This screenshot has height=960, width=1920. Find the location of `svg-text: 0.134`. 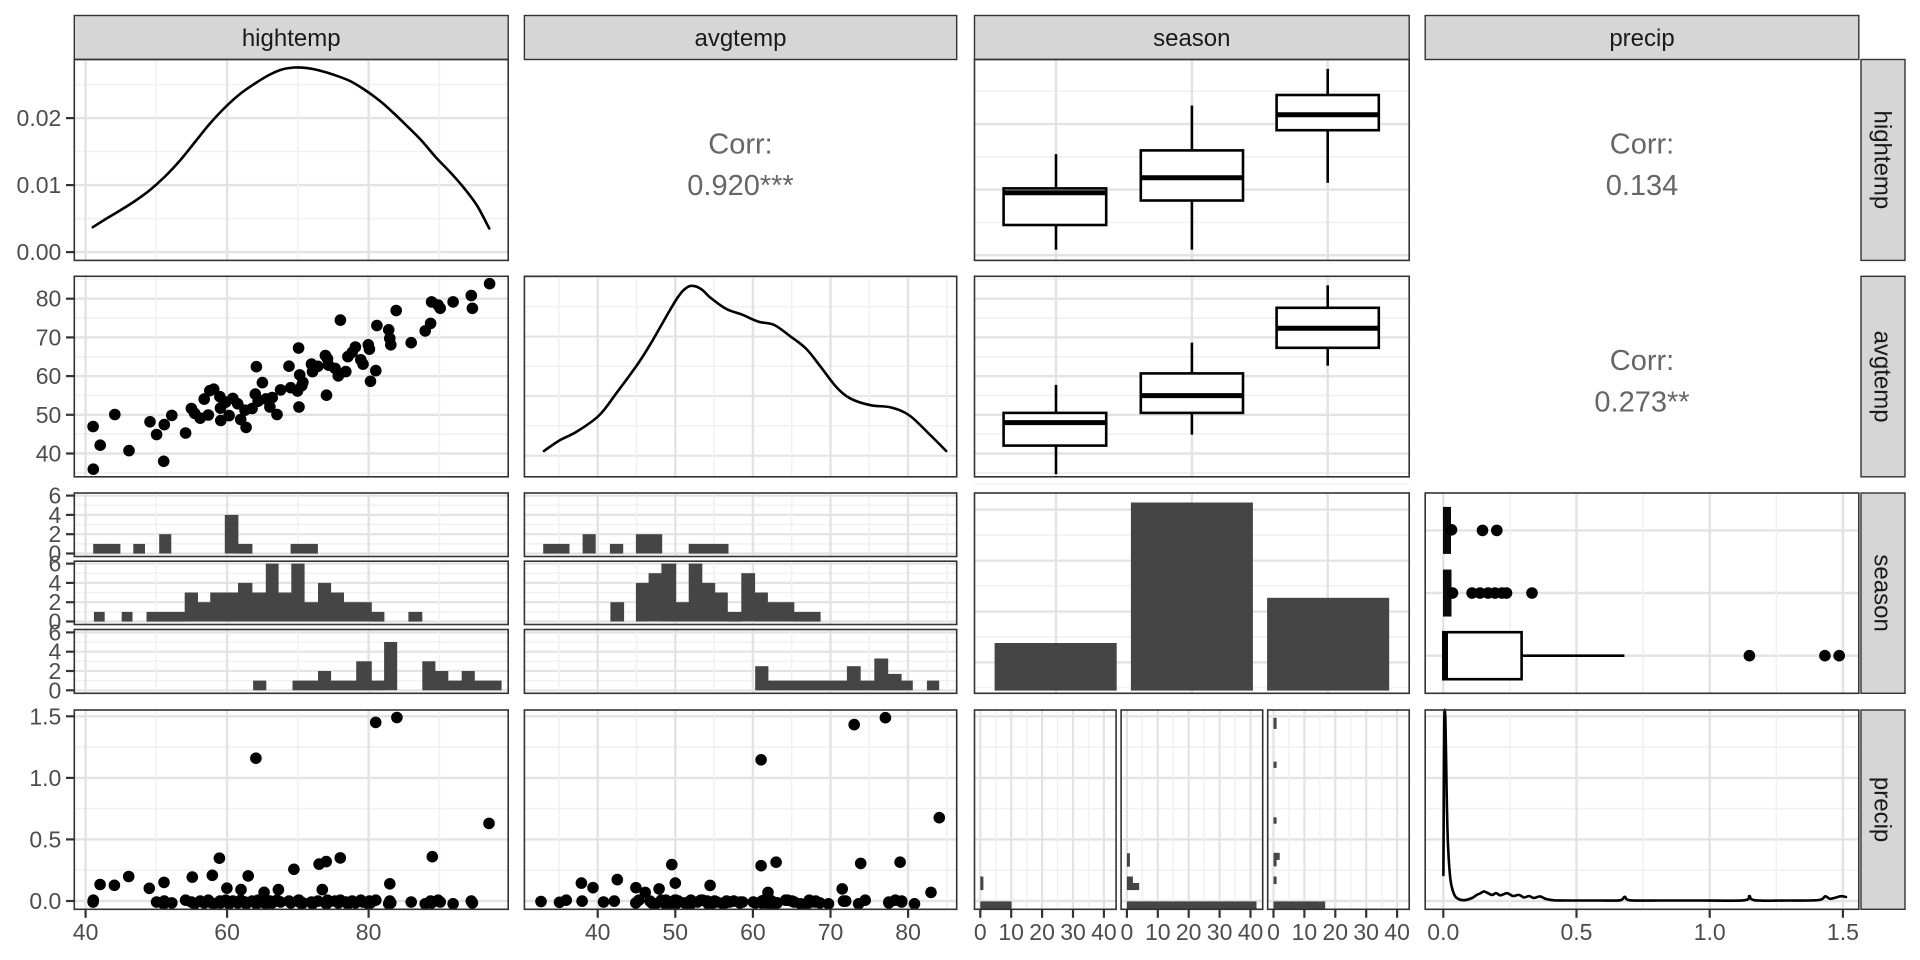

svg-text: 0.134 is located at coordinates (1642, 186).